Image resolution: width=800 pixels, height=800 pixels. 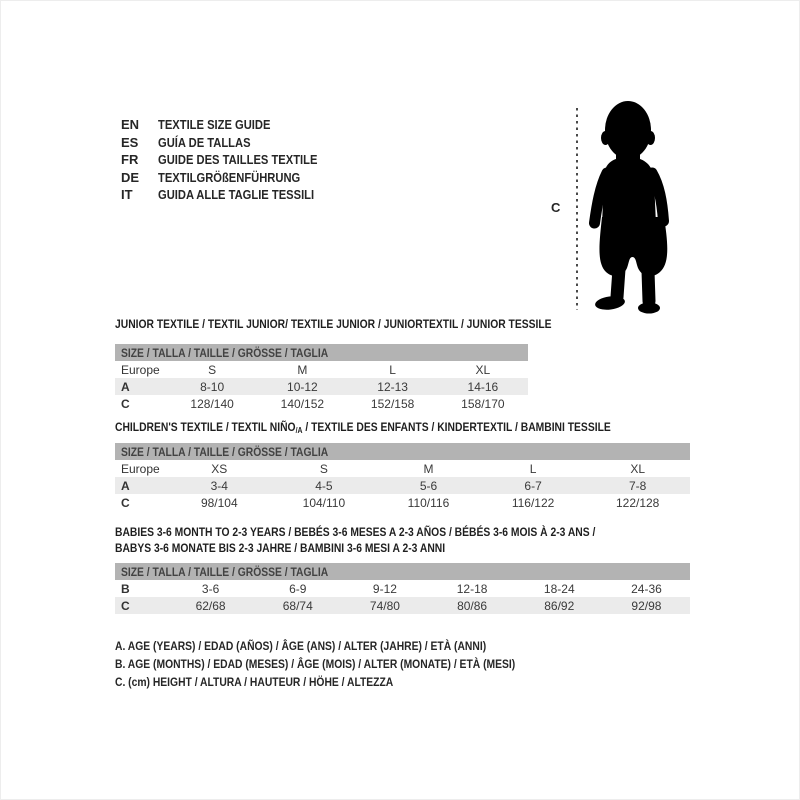 I want to click on value-cell: 12-18, so click(x=472, y=588).